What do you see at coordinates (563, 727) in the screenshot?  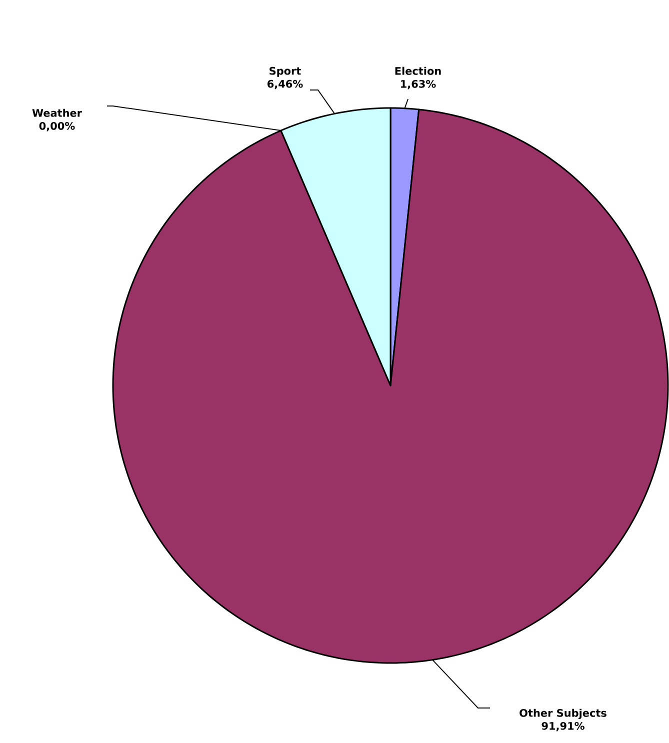 I see `data-label: 91,91%` at bounding box center [563, 727].